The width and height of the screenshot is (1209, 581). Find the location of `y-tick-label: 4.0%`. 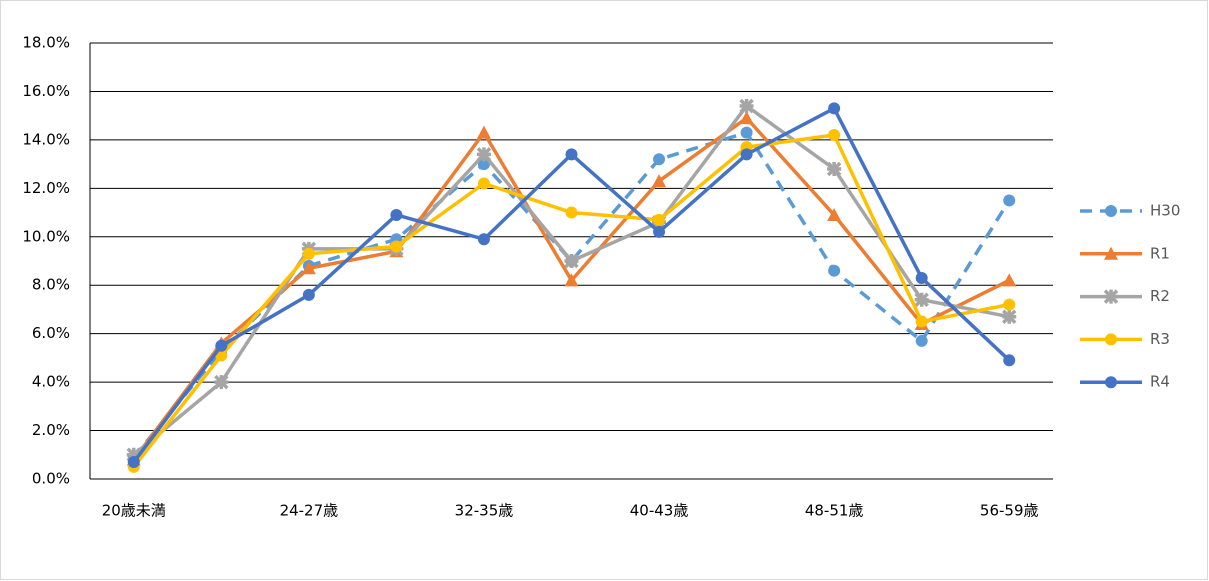

y-tick-label: 4.0% is located at coordinates (51, 382).